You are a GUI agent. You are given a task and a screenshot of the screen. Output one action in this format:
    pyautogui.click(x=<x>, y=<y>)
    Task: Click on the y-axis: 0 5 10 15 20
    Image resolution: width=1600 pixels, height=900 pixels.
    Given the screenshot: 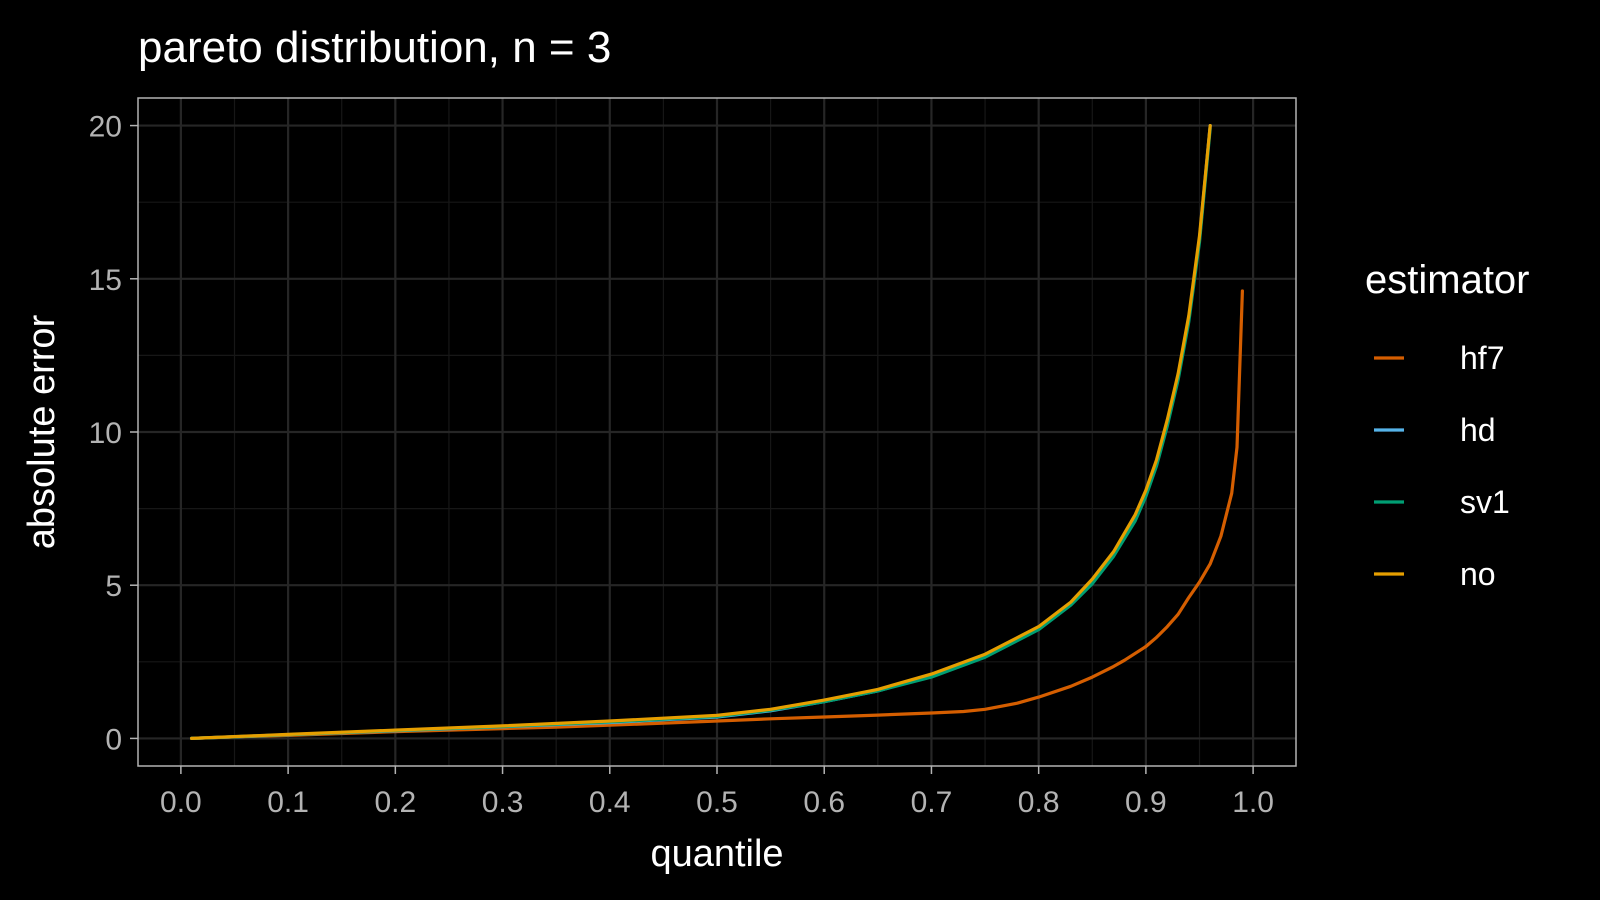 What is the action you would take?
    pyautogui.click(x=113, y=433)
    